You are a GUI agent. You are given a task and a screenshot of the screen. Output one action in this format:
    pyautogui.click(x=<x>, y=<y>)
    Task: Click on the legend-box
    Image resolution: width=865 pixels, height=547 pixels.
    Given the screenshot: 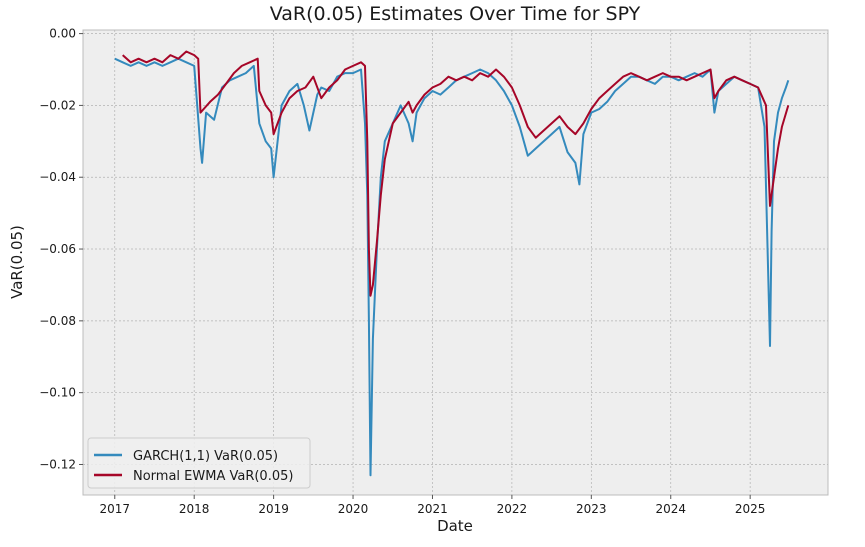 What is the action you would take?
    pyautogui.click(x=199, y=463)
    